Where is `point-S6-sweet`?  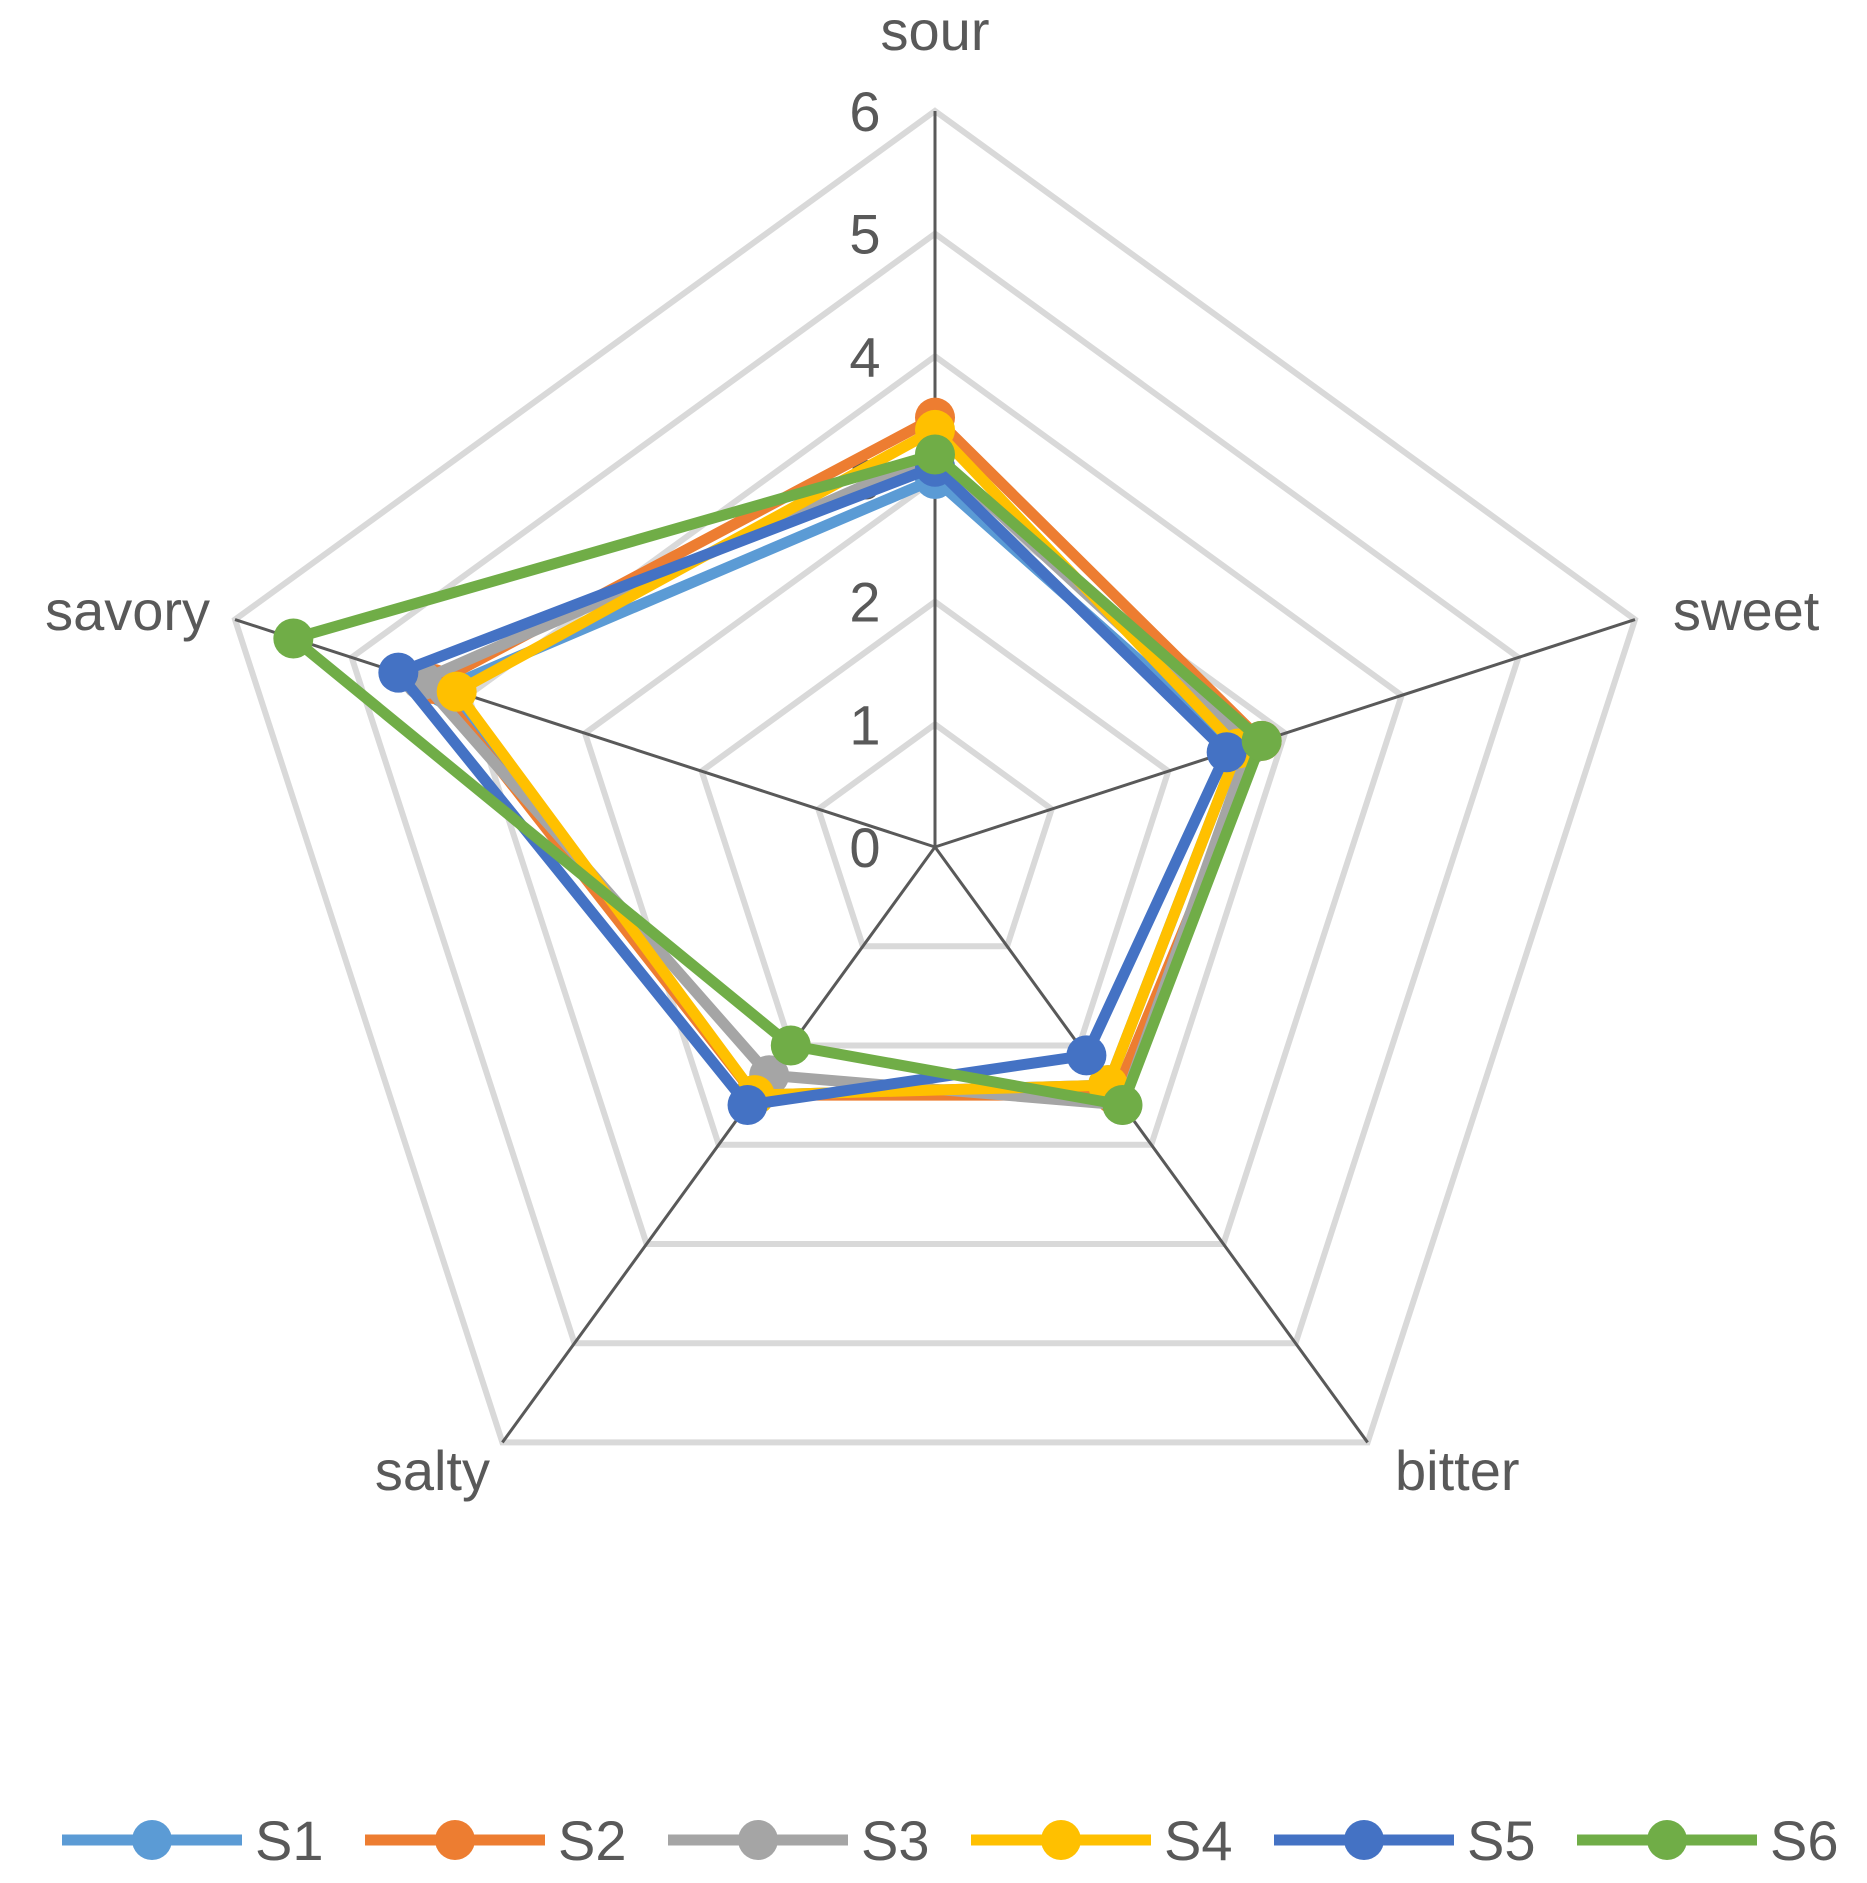
point-S6-sweet is located at coordinates (1261, 740).